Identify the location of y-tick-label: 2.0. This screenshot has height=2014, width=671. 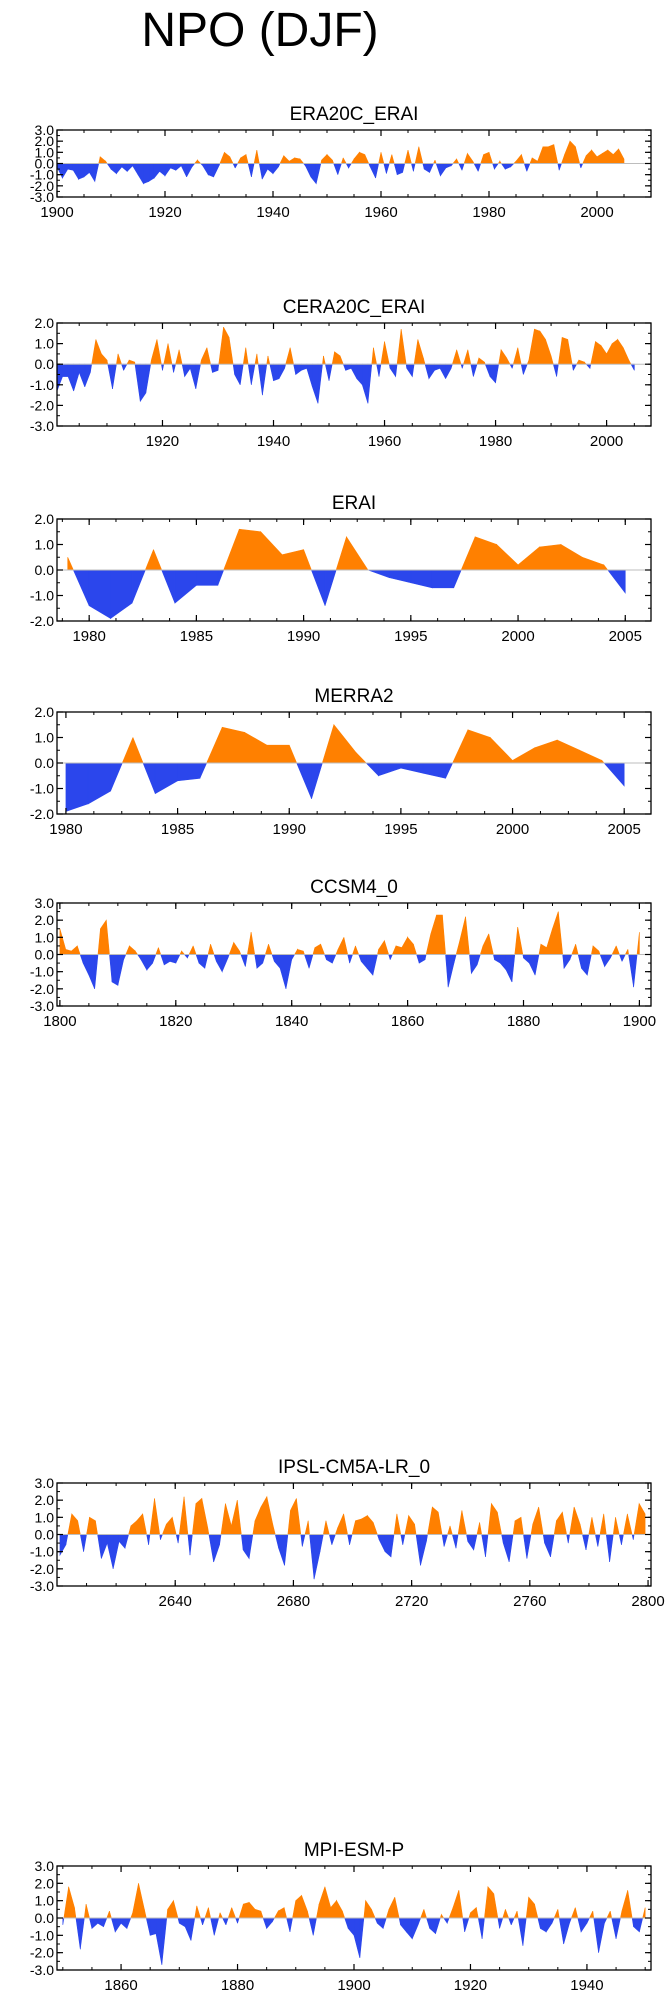
(45, 141).